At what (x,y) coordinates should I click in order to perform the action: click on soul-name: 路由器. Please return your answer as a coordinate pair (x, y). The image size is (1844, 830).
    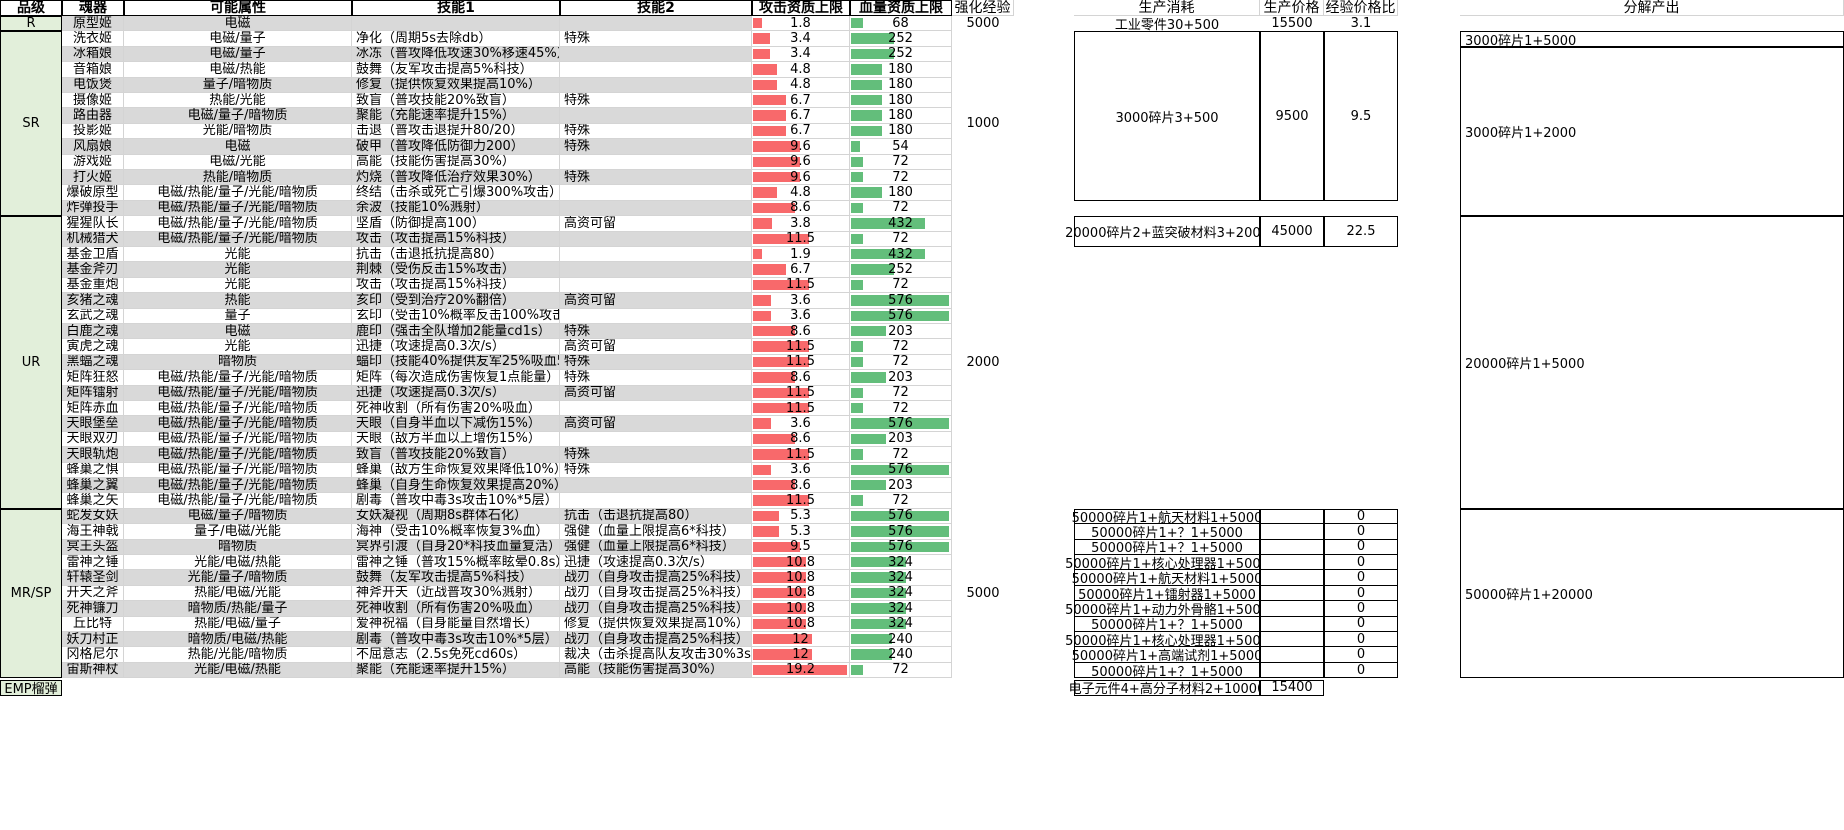
    Looking at the image, I should click on (93, 116).